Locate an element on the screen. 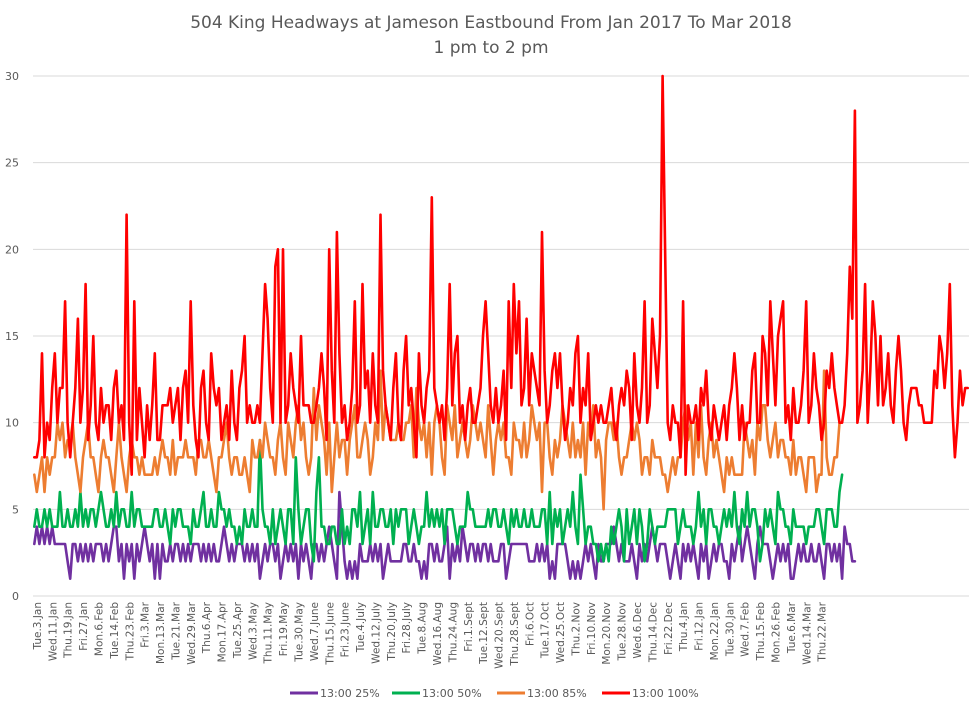  x-tick-label: Tue.12.Sept is located at coordinates (484, 633).